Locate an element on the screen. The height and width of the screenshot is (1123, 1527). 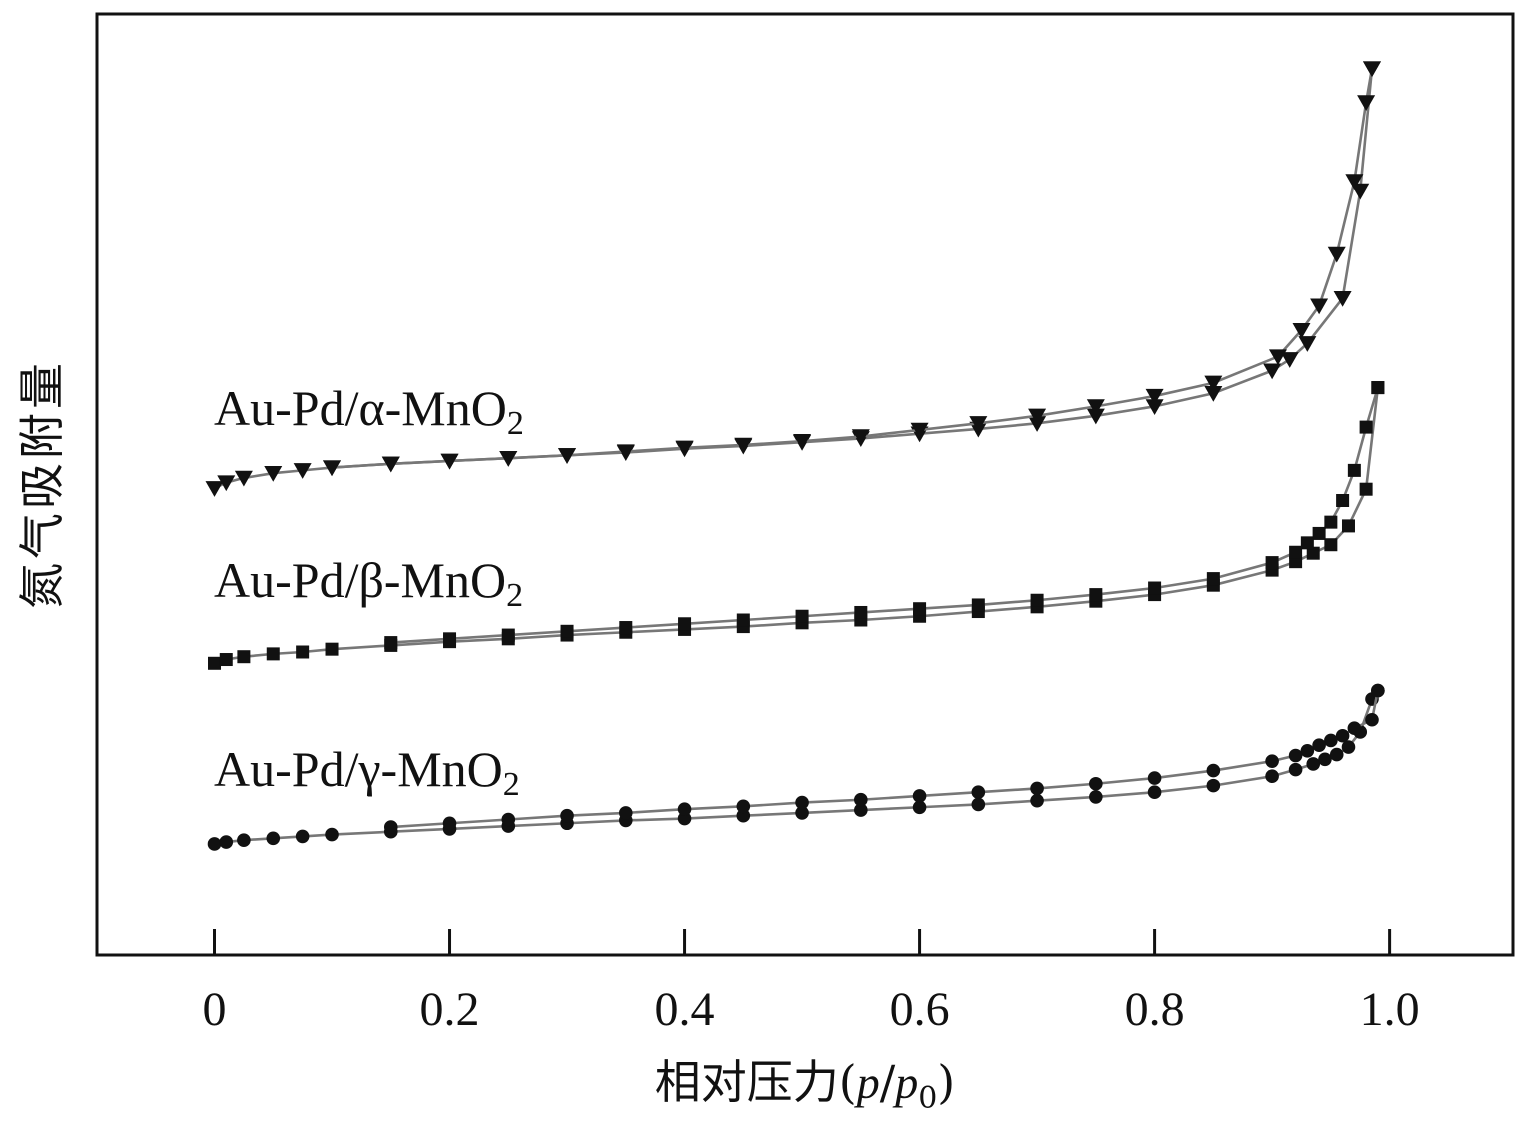
x-tick-label: 0.2 is located at coordinates (450, 1009).